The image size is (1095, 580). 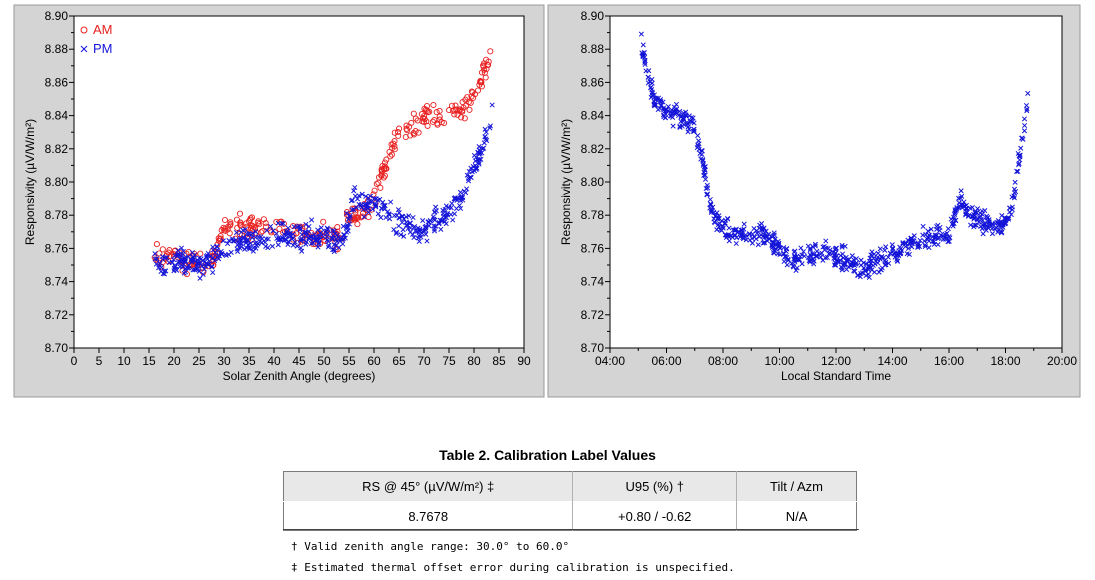 What do you see at coordinates (654, 516) in the screenshot?
I see `value-u95: +0.80 / -0.62` at bounding box center [654, 516].